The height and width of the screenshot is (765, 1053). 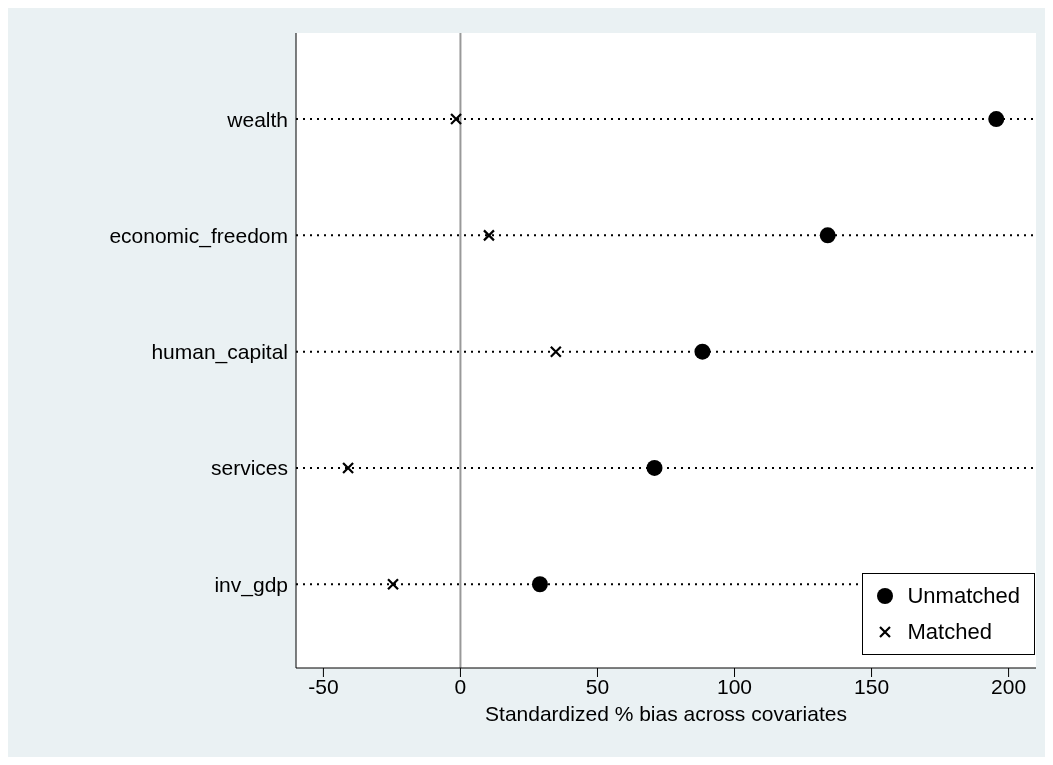 What do you see at coordinates (872, 686) in the screenshot?
I see `x-tick-label: 150` at bounding box center [872, 686].